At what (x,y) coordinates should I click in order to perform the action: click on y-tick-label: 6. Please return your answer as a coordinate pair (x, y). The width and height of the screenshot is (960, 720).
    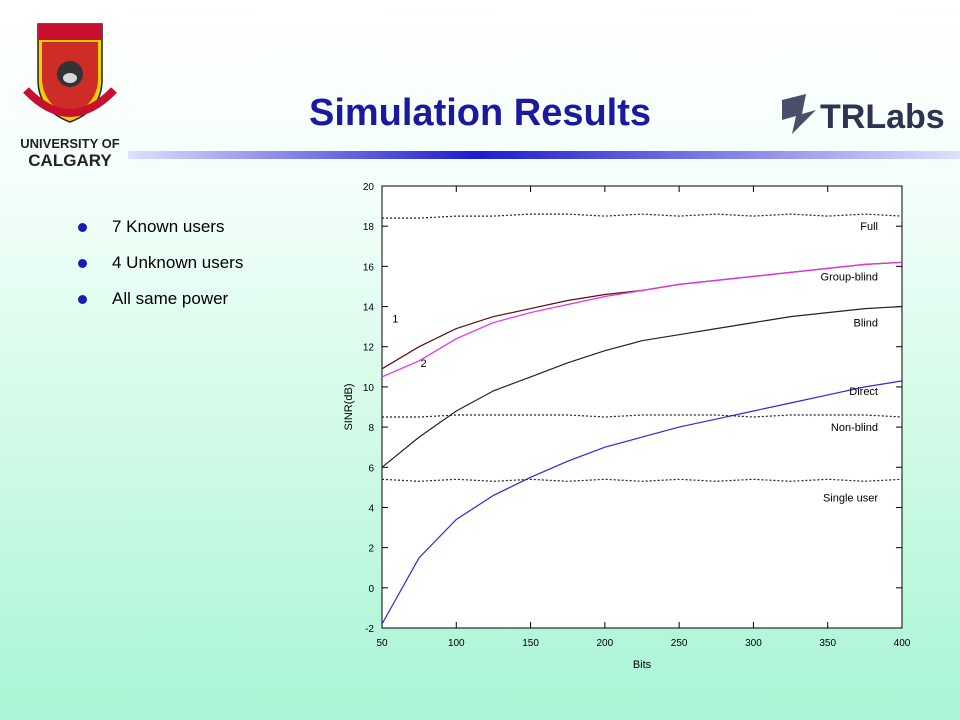
    Looking at the image, I should click on (371, 468).